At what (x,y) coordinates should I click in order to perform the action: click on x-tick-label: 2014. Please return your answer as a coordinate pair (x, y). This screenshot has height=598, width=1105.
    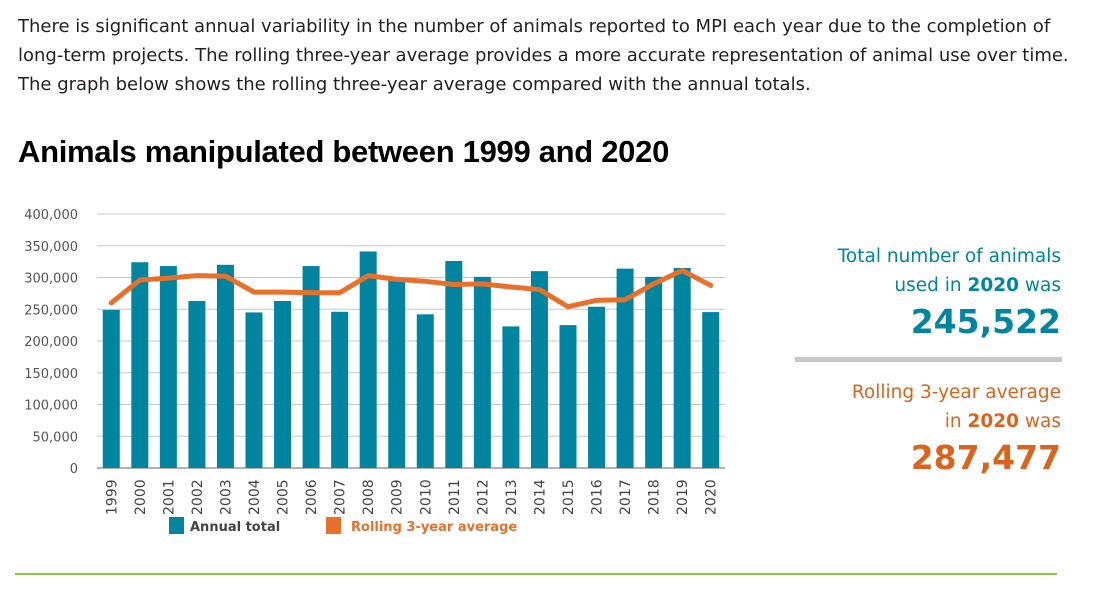
    Looking at the image, I should click on (540, 497).